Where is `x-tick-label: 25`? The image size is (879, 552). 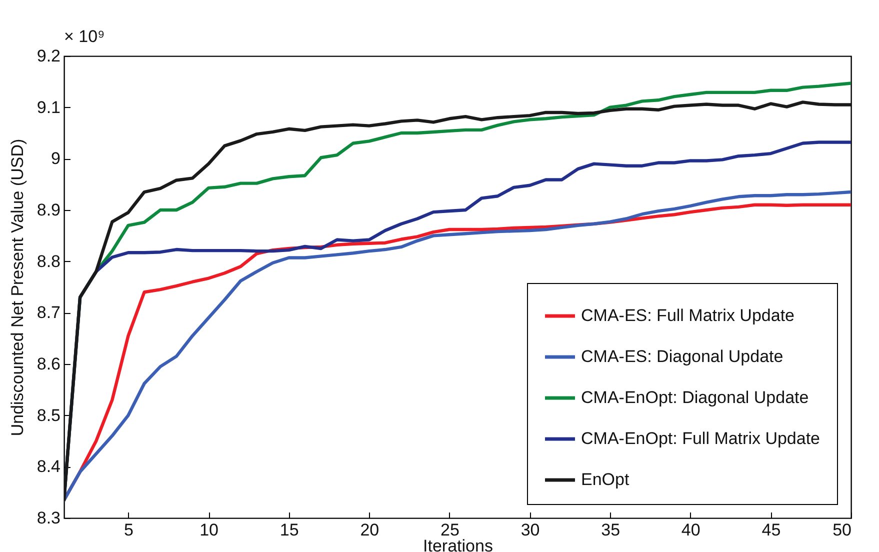 x-tick-label: 25 is located at coordinates (450, 530).